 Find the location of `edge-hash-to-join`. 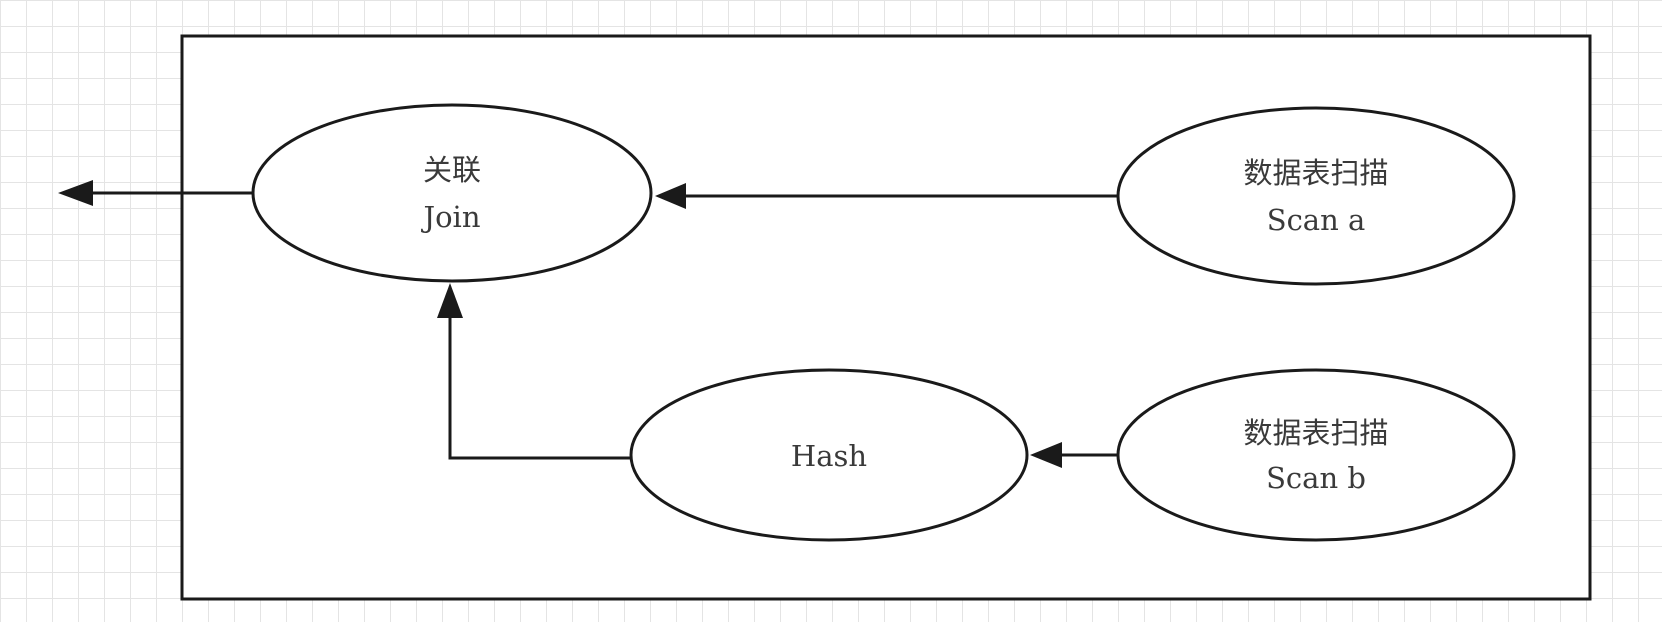

edge-hash-to-join is located at coordinates (539, 385).